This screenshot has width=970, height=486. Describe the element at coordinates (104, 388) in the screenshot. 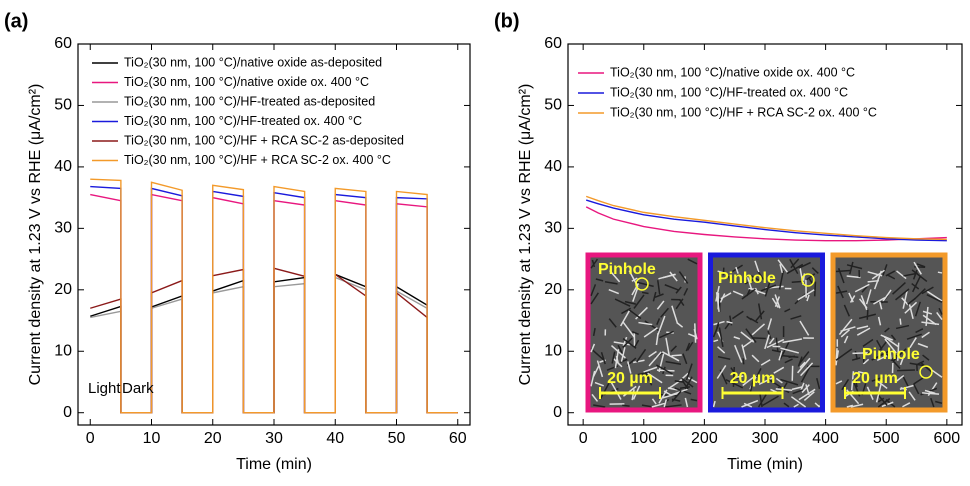

I see `annotation: Light` at that location.